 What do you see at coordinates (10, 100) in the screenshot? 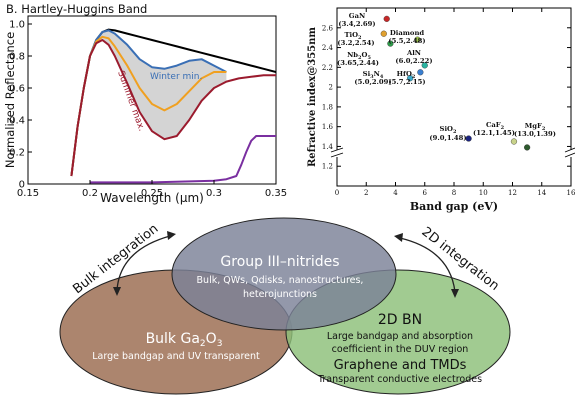
I see `y-axis-label: Normalized Reflectance` at bounding box center [10, 100].